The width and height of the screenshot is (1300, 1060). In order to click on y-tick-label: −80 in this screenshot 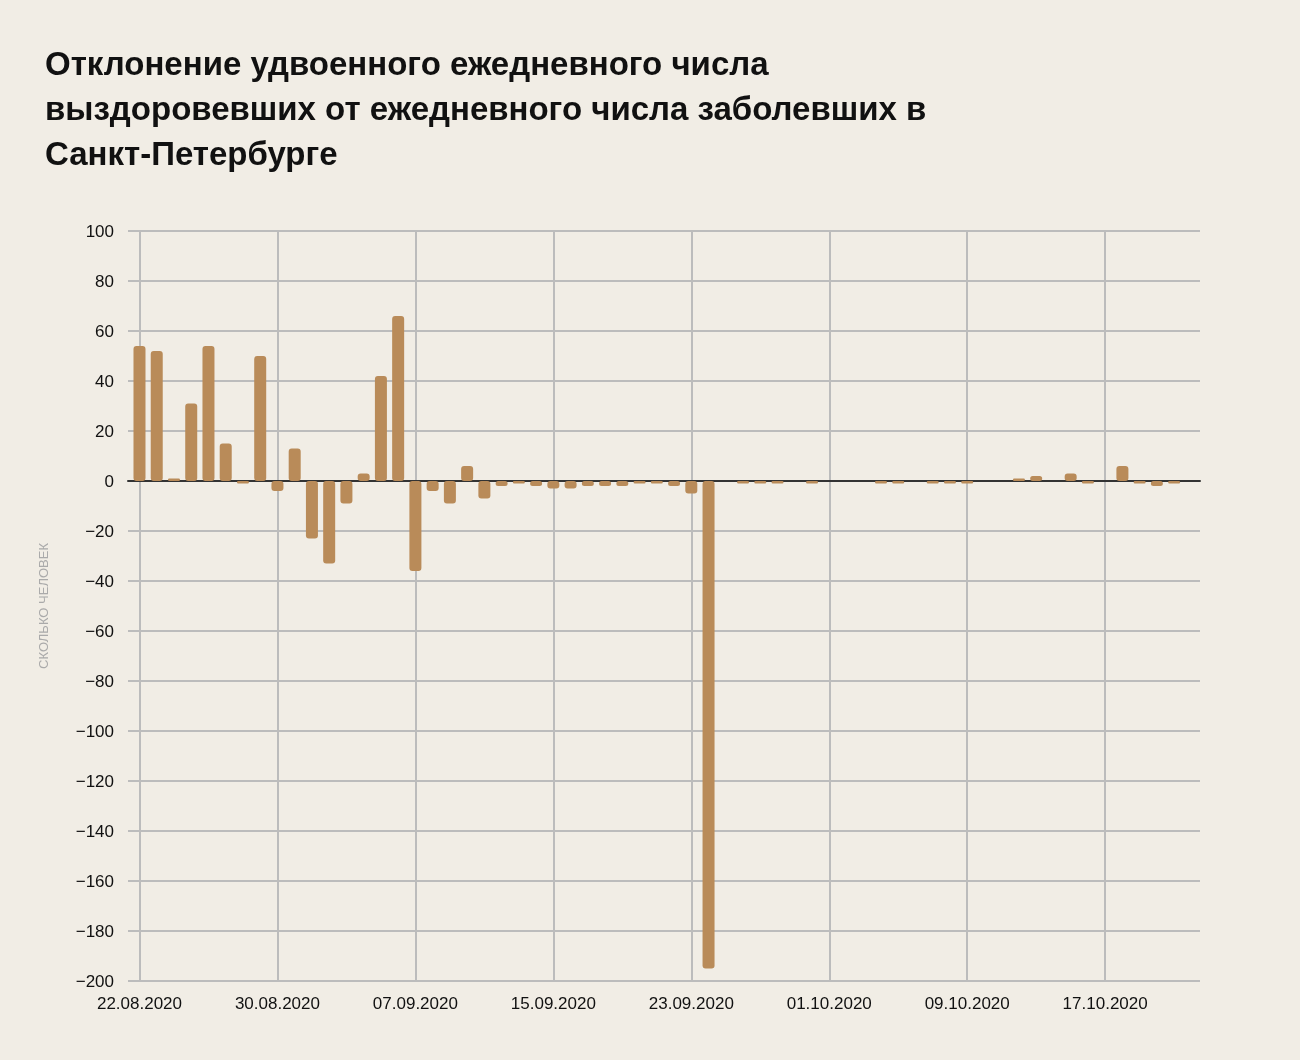, I will do `click(99, 681)`.